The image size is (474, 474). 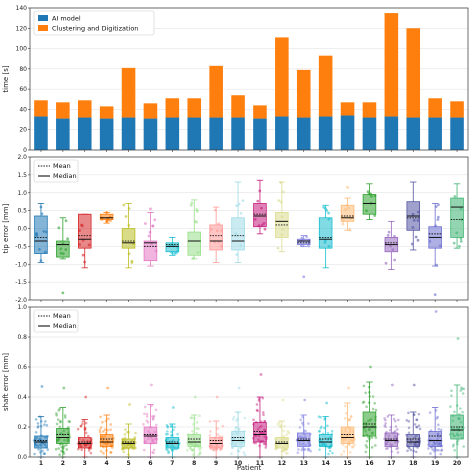 I want to click on y-tick-label: -1.5, so click(x=21, y=282).